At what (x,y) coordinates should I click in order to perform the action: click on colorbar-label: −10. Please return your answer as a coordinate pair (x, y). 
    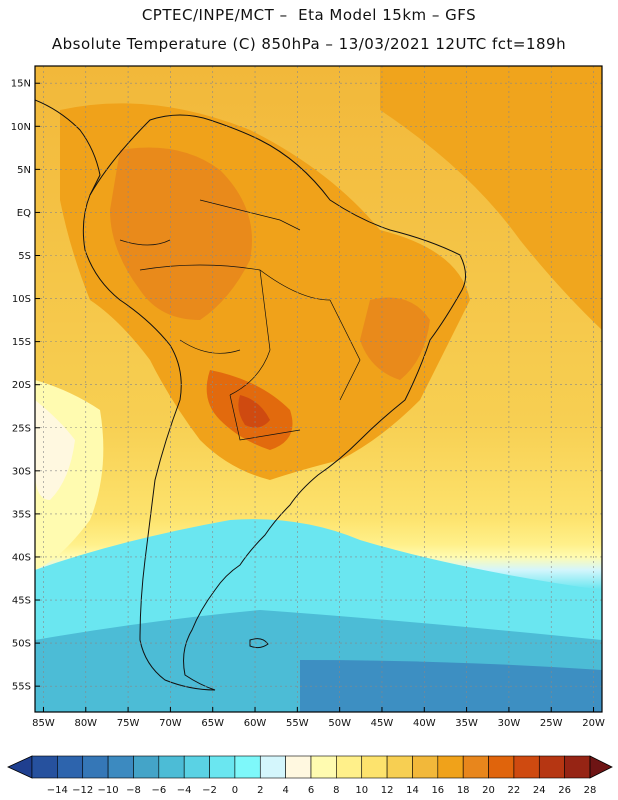
    Looking at the image, I should click on (108, 790).